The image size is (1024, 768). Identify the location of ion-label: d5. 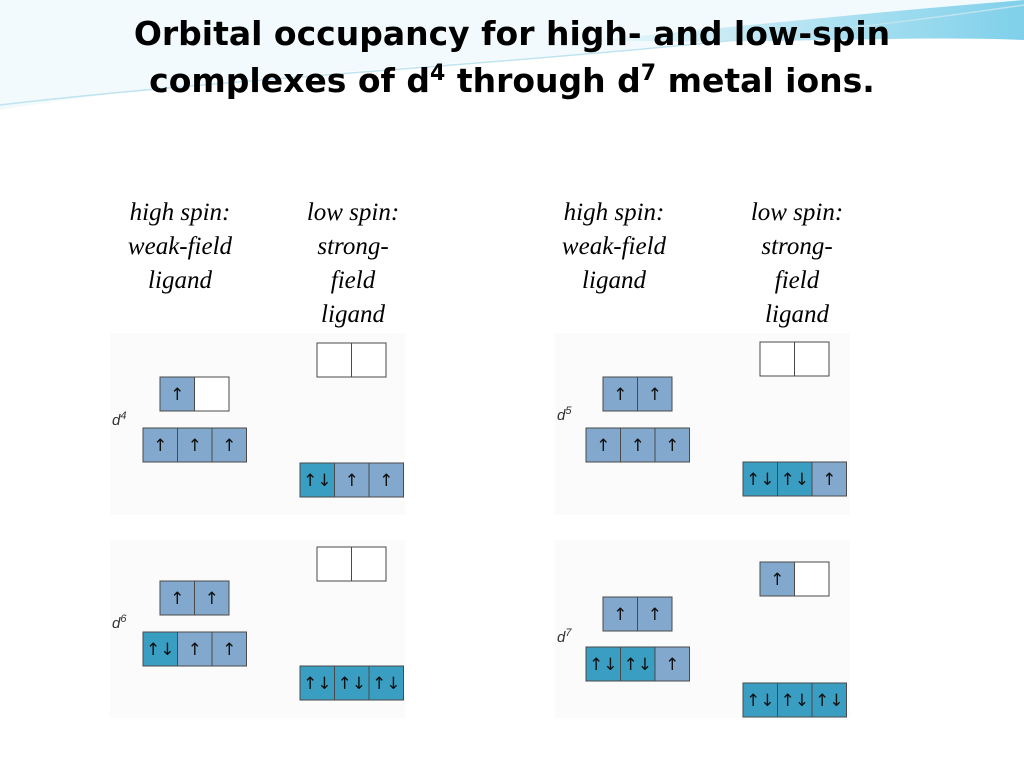
(564, 414).